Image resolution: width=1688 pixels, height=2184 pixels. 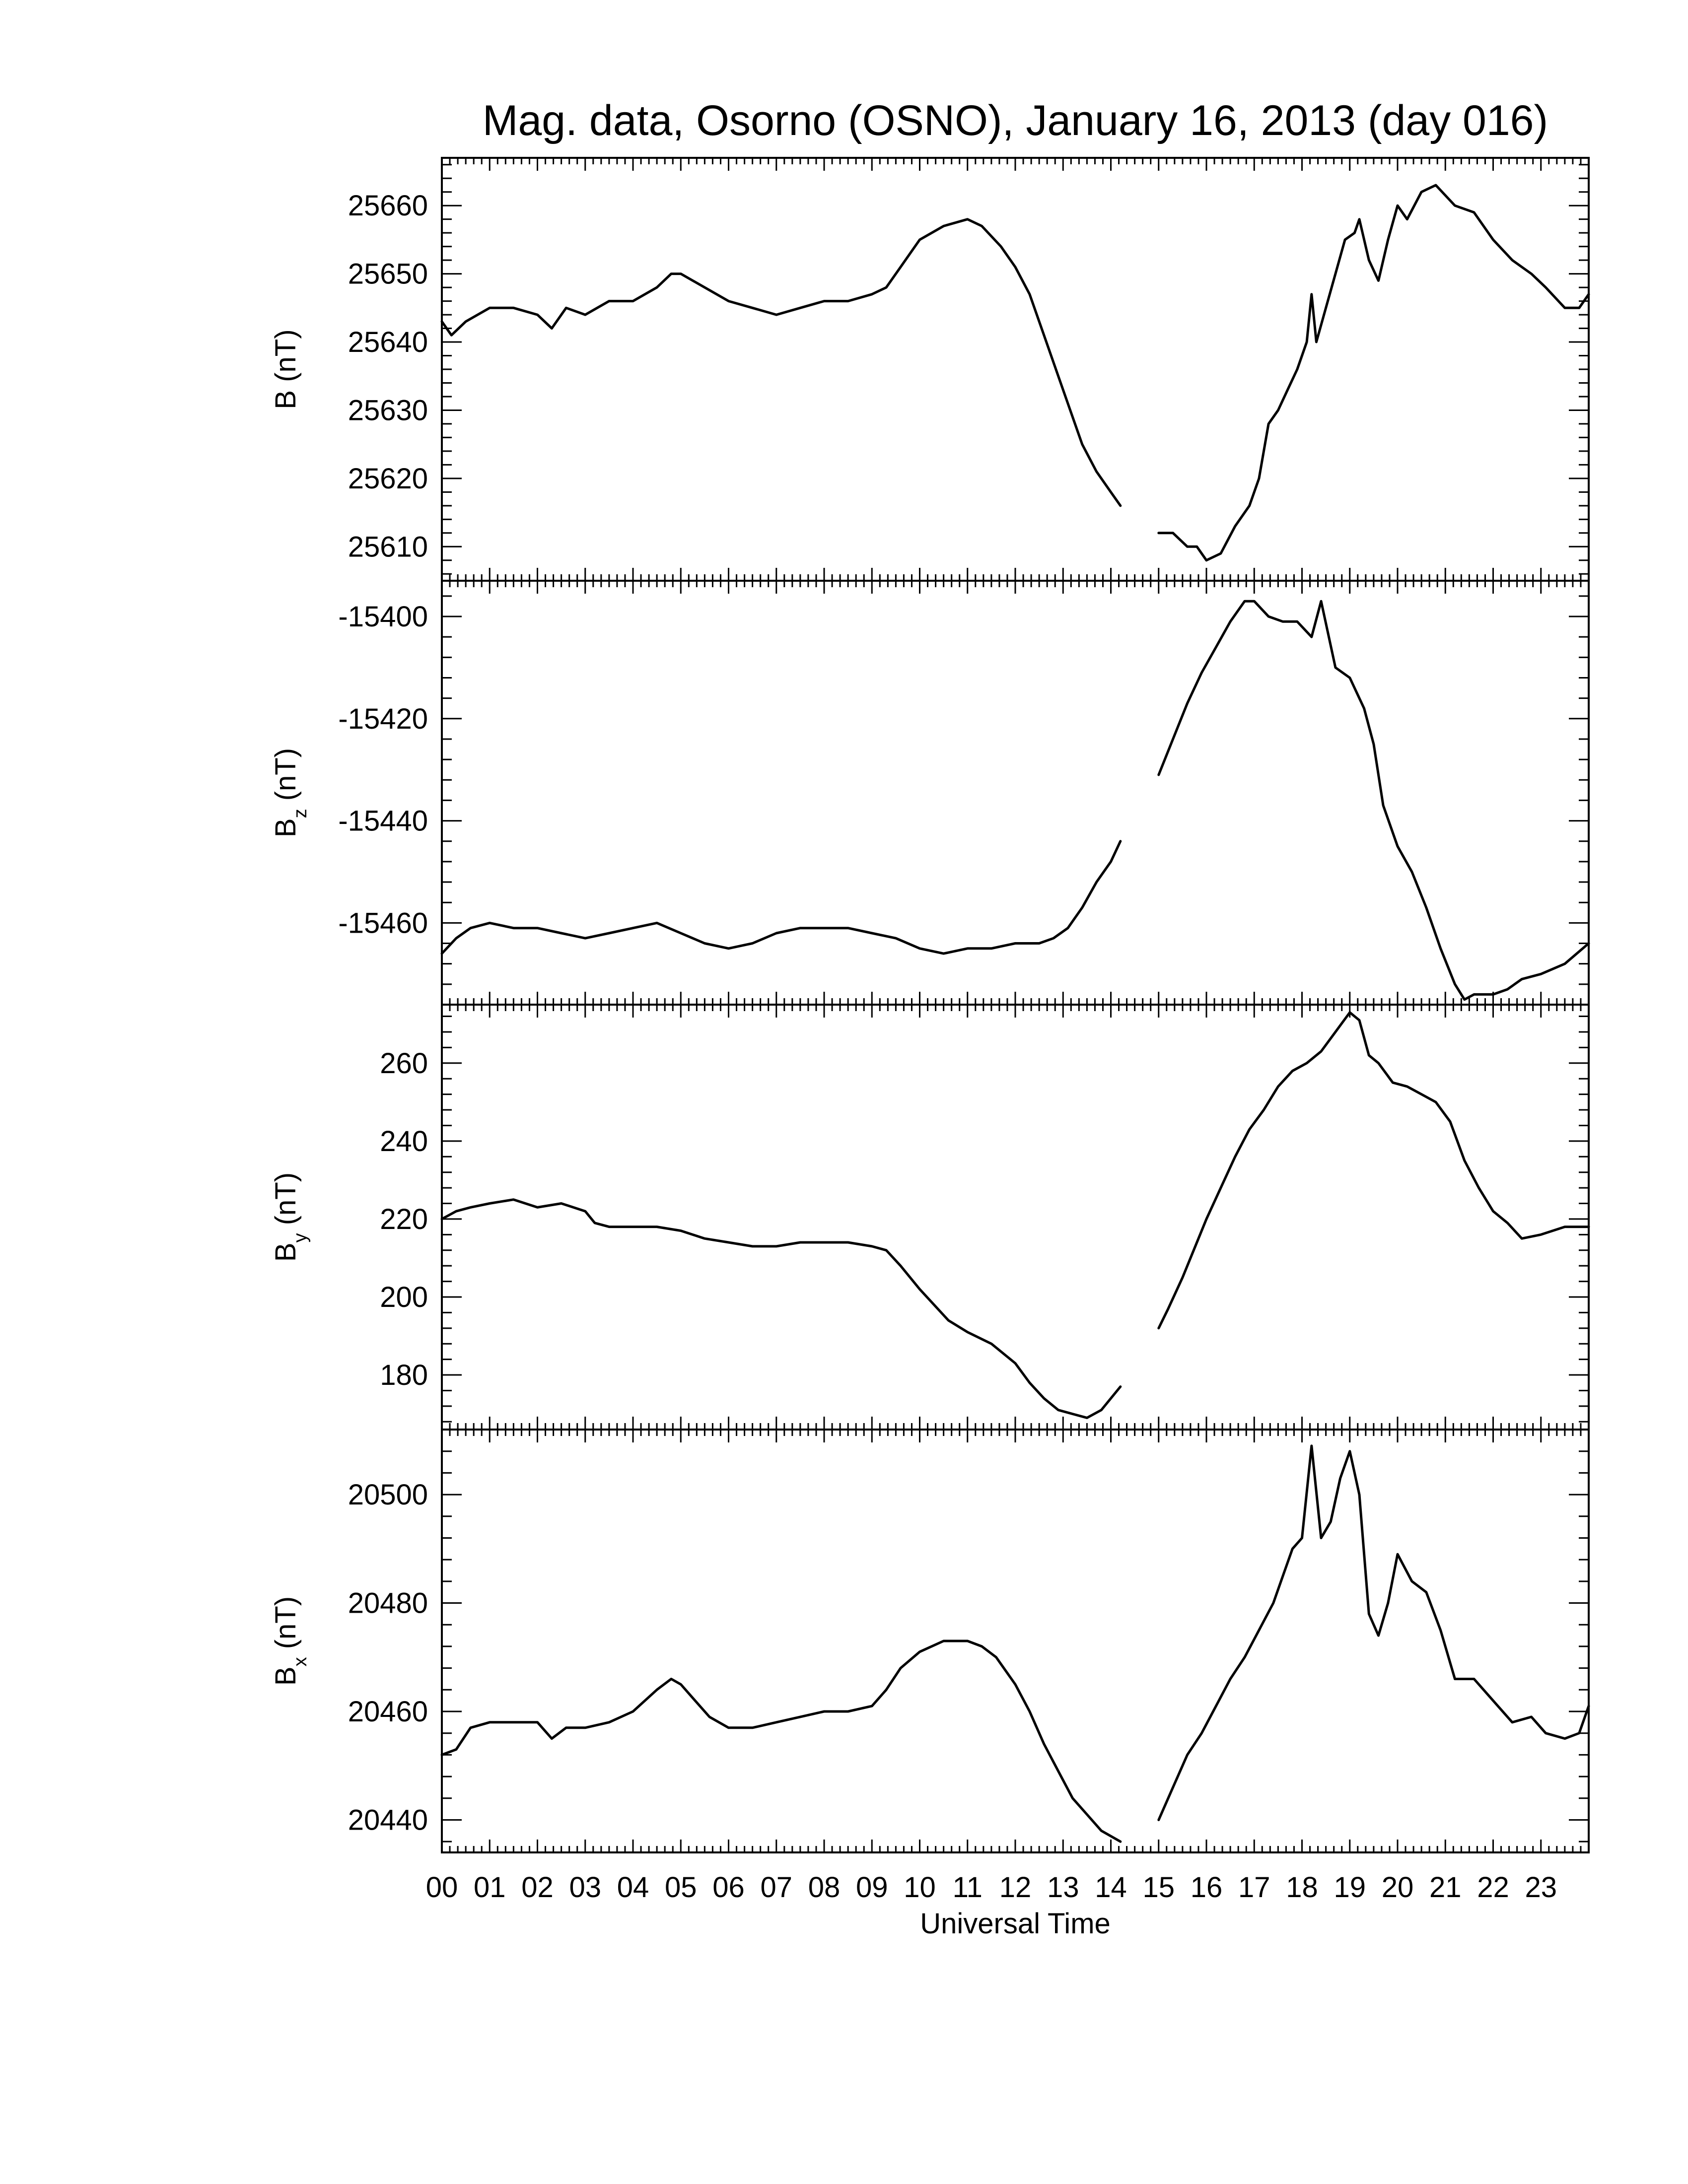 What do you see at coordinates (824, 1887) in the screenshot?
I see `x-tick-label: 08` at bounding box center [824, 1887].